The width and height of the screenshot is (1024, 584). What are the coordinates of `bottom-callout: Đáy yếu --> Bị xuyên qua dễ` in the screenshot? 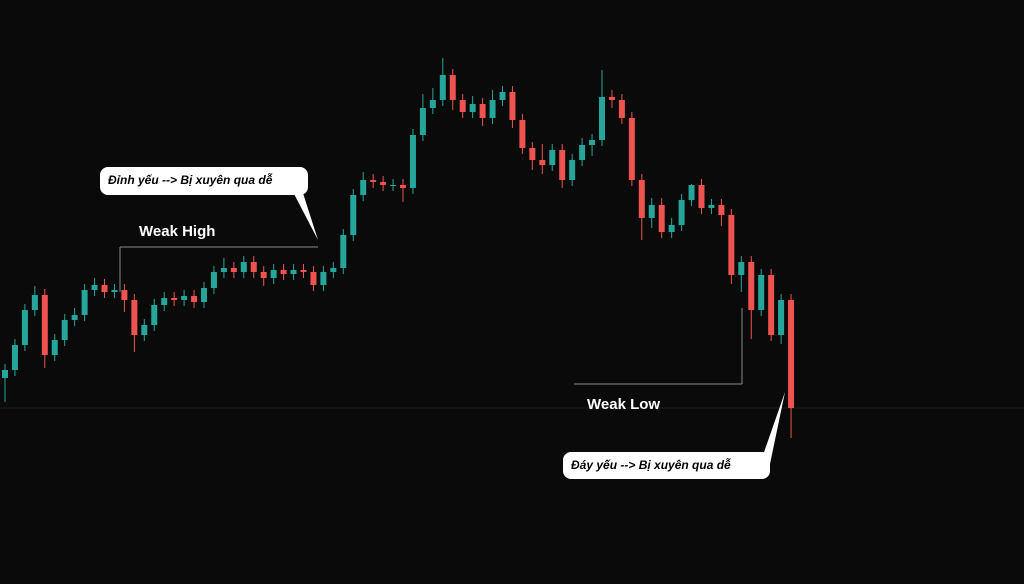 It's located at (674, 435).